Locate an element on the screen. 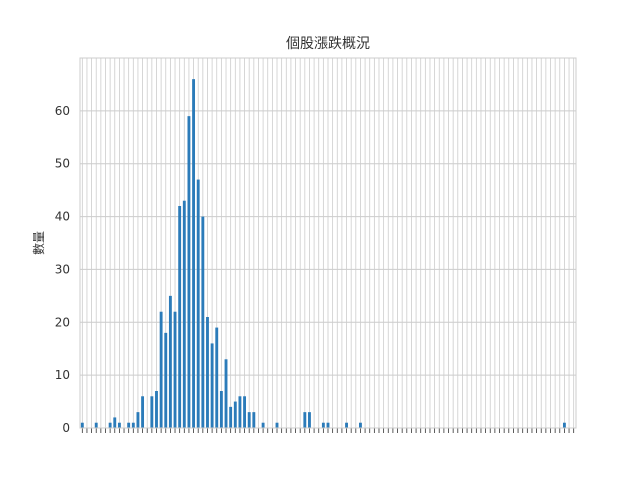 Image resolution: width=640 pixels, height=480 pixels. y-tick-label: 0 is located at coordinates (66, 428).